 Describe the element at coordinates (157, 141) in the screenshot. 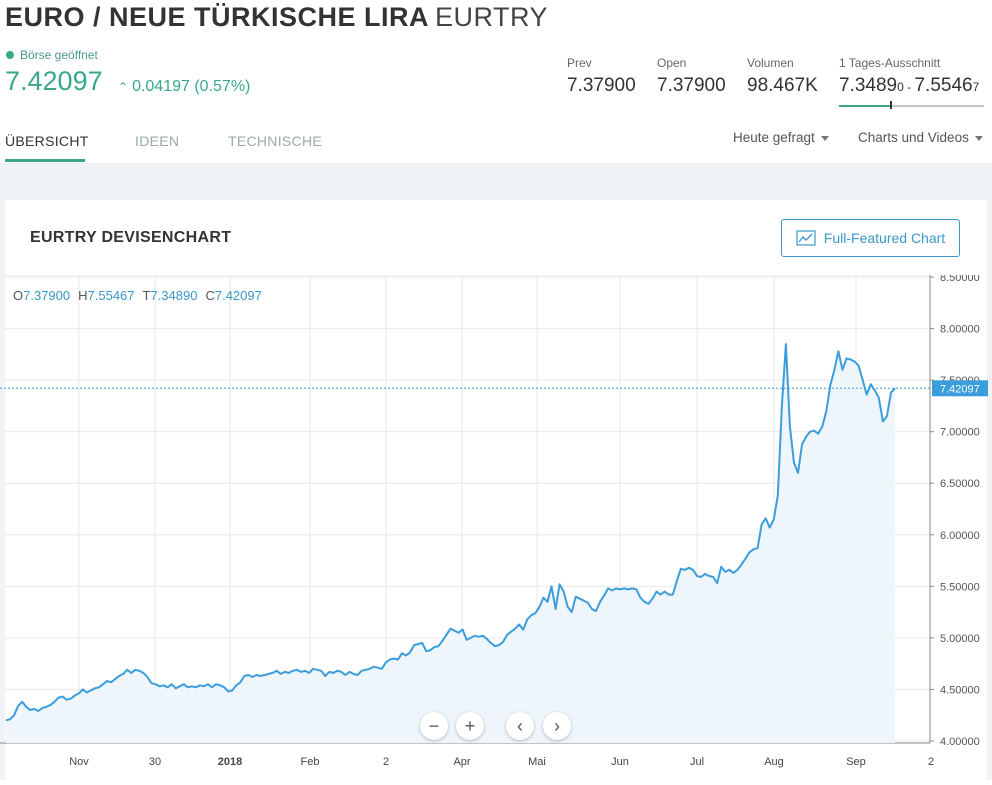

I see `tab-ideas: IDEEN` at that location.